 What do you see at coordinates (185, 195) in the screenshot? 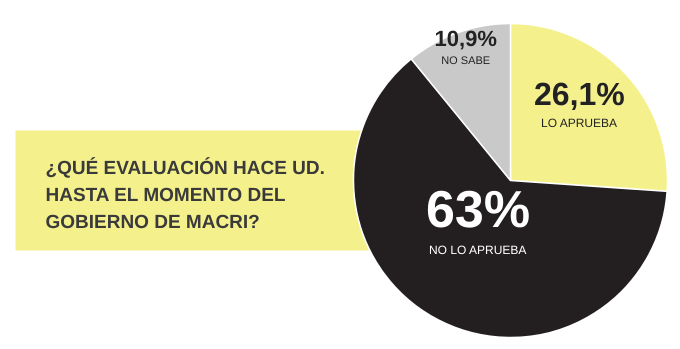
I see `text: ¿QUÉ EVALUACIÓN HACE UD. HASTA EL MOMENTO DEL GOBIERNO DE MACRI?` at bounding box center [185, 195].